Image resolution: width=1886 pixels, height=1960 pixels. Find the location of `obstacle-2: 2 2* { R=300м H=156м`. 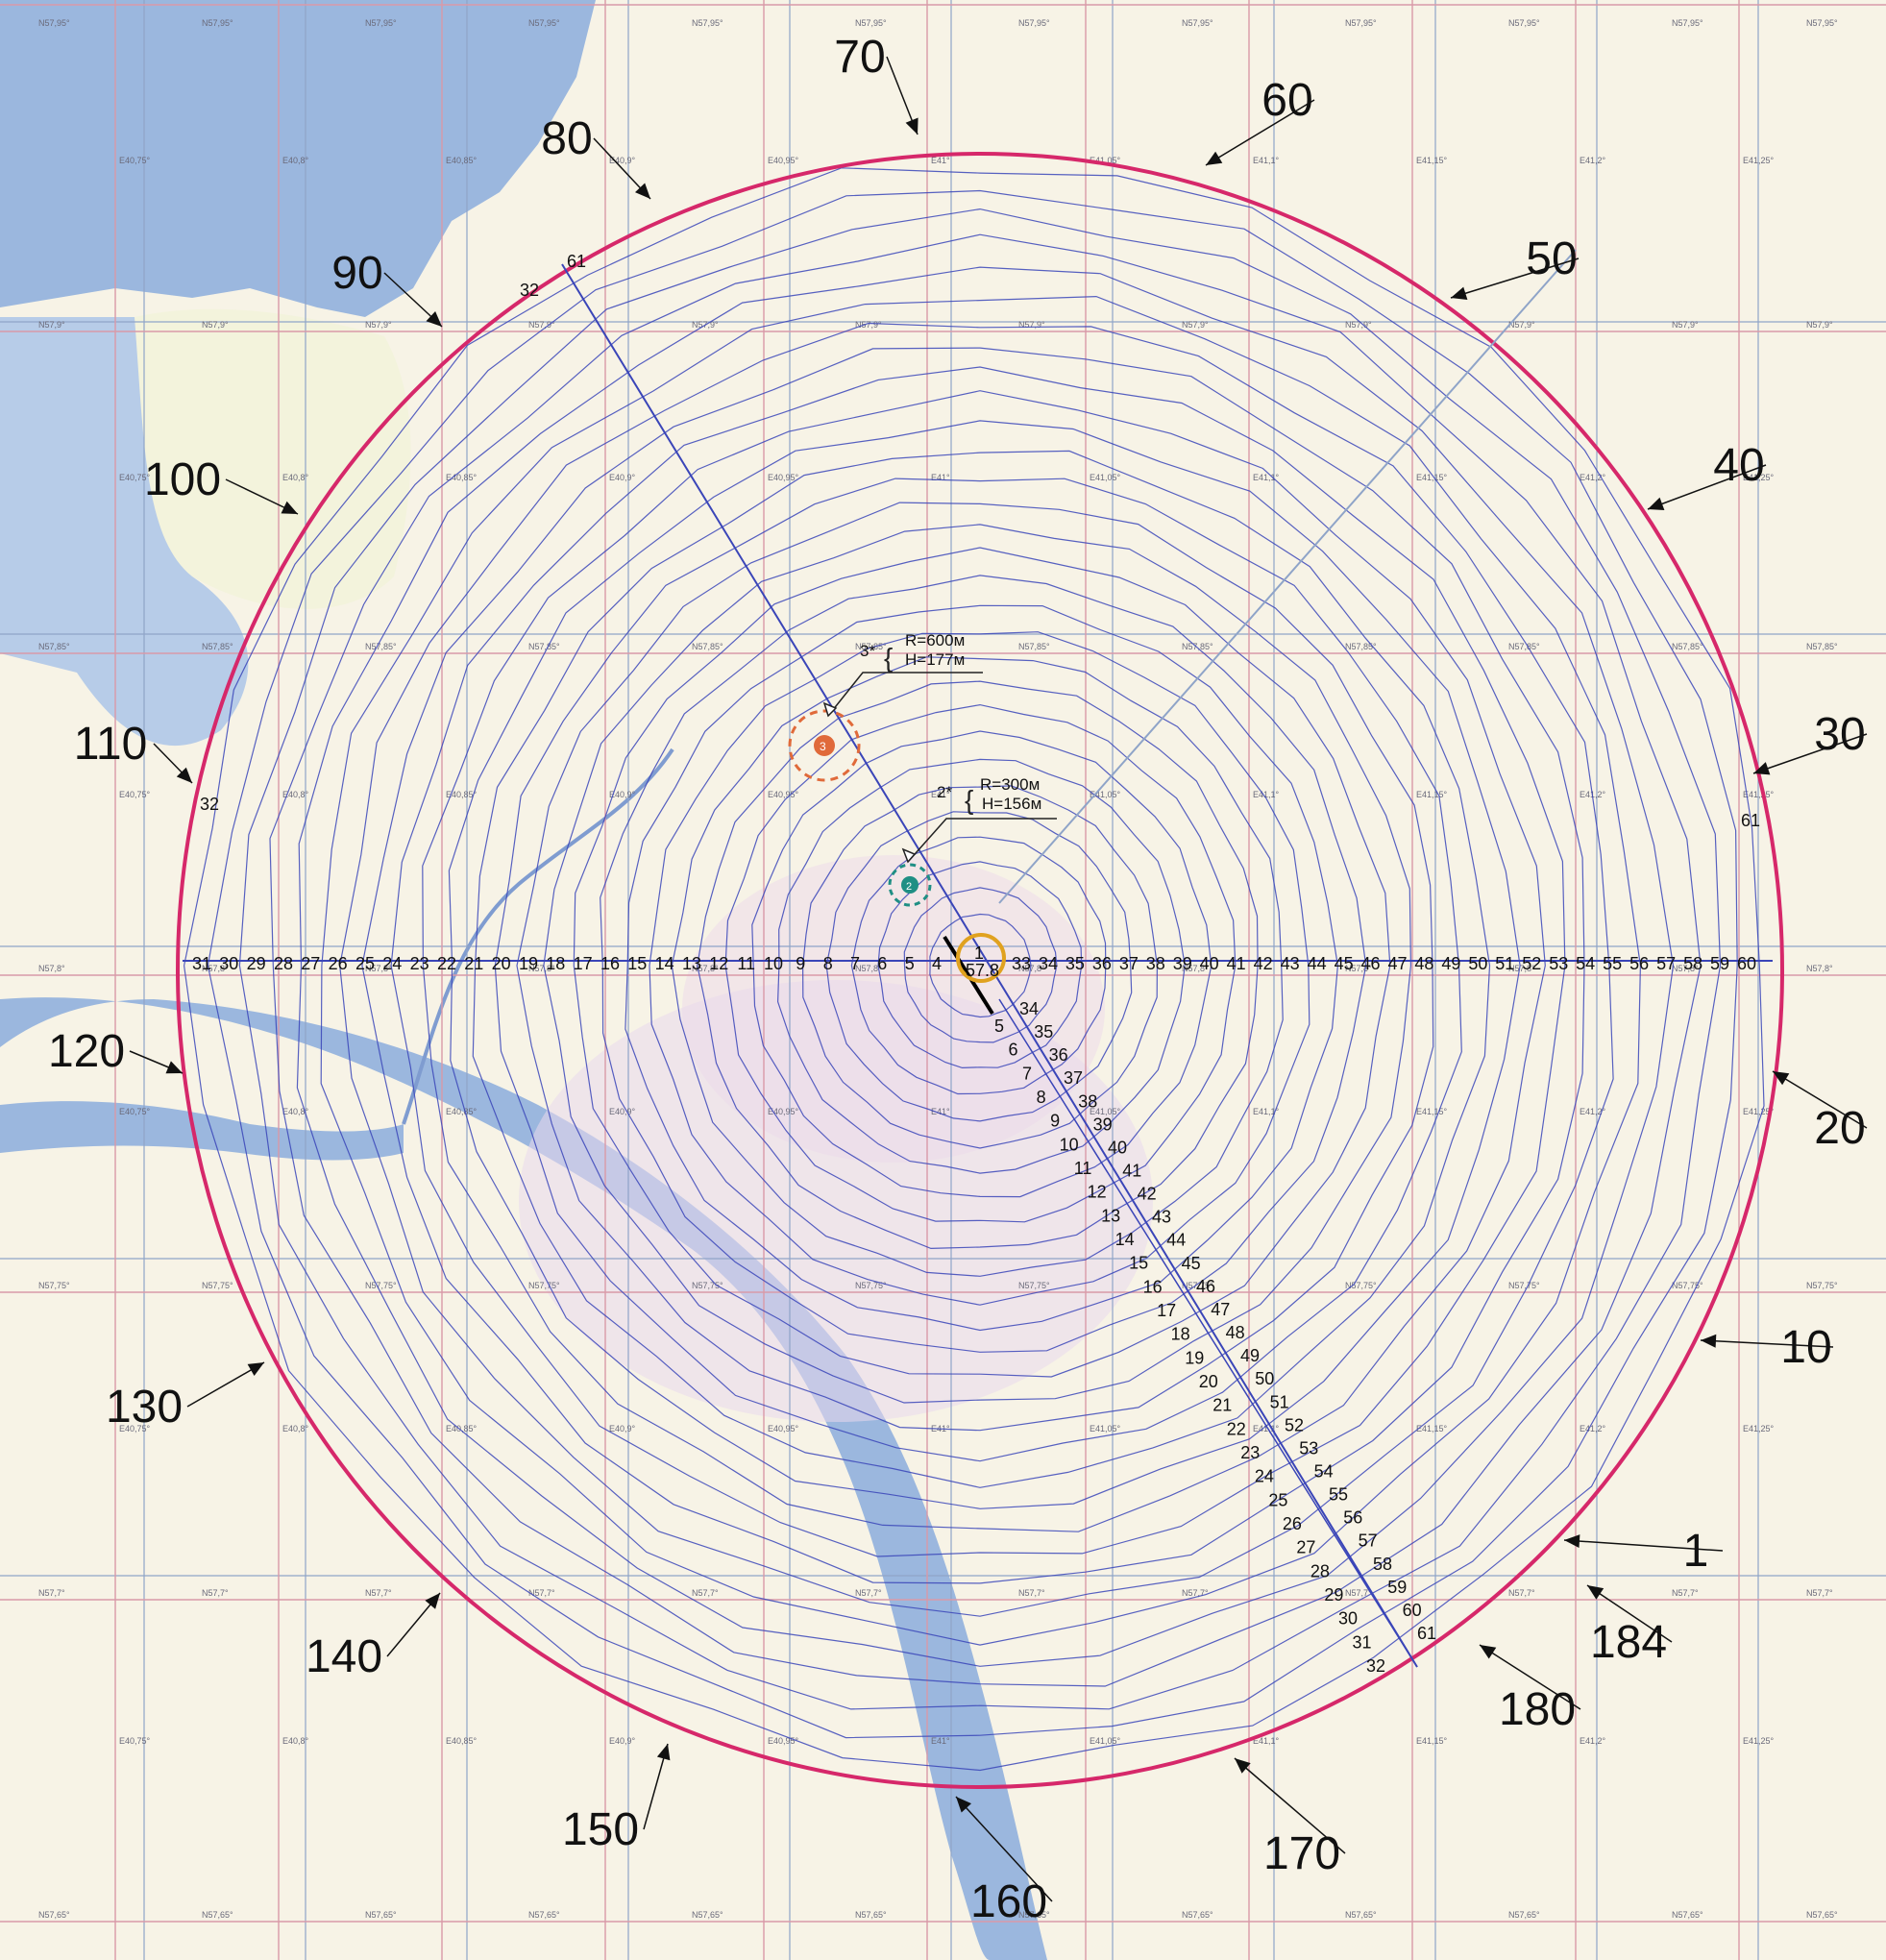

obstacle-2: 2 2* { R=300м H=156м is located at coordinates (973, 841).